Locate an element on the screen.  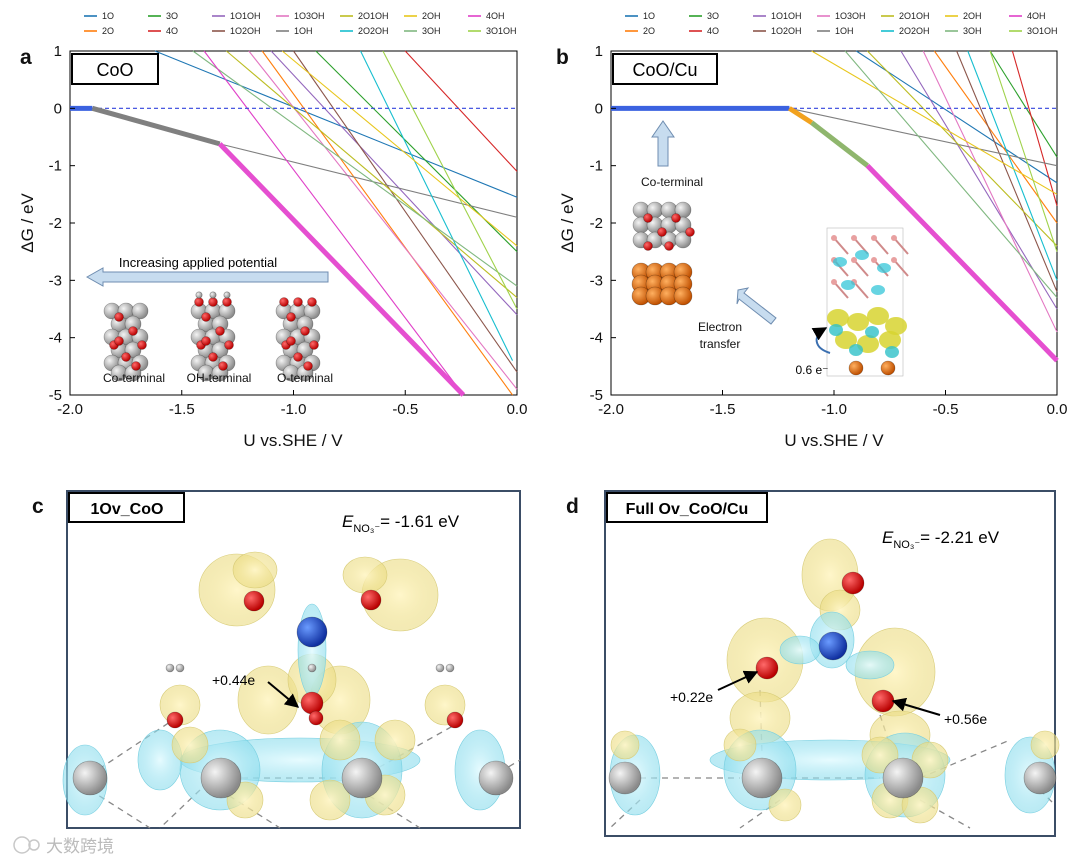
structure-label-o-terminal: O-terminal is located at coordinates (305, 378).